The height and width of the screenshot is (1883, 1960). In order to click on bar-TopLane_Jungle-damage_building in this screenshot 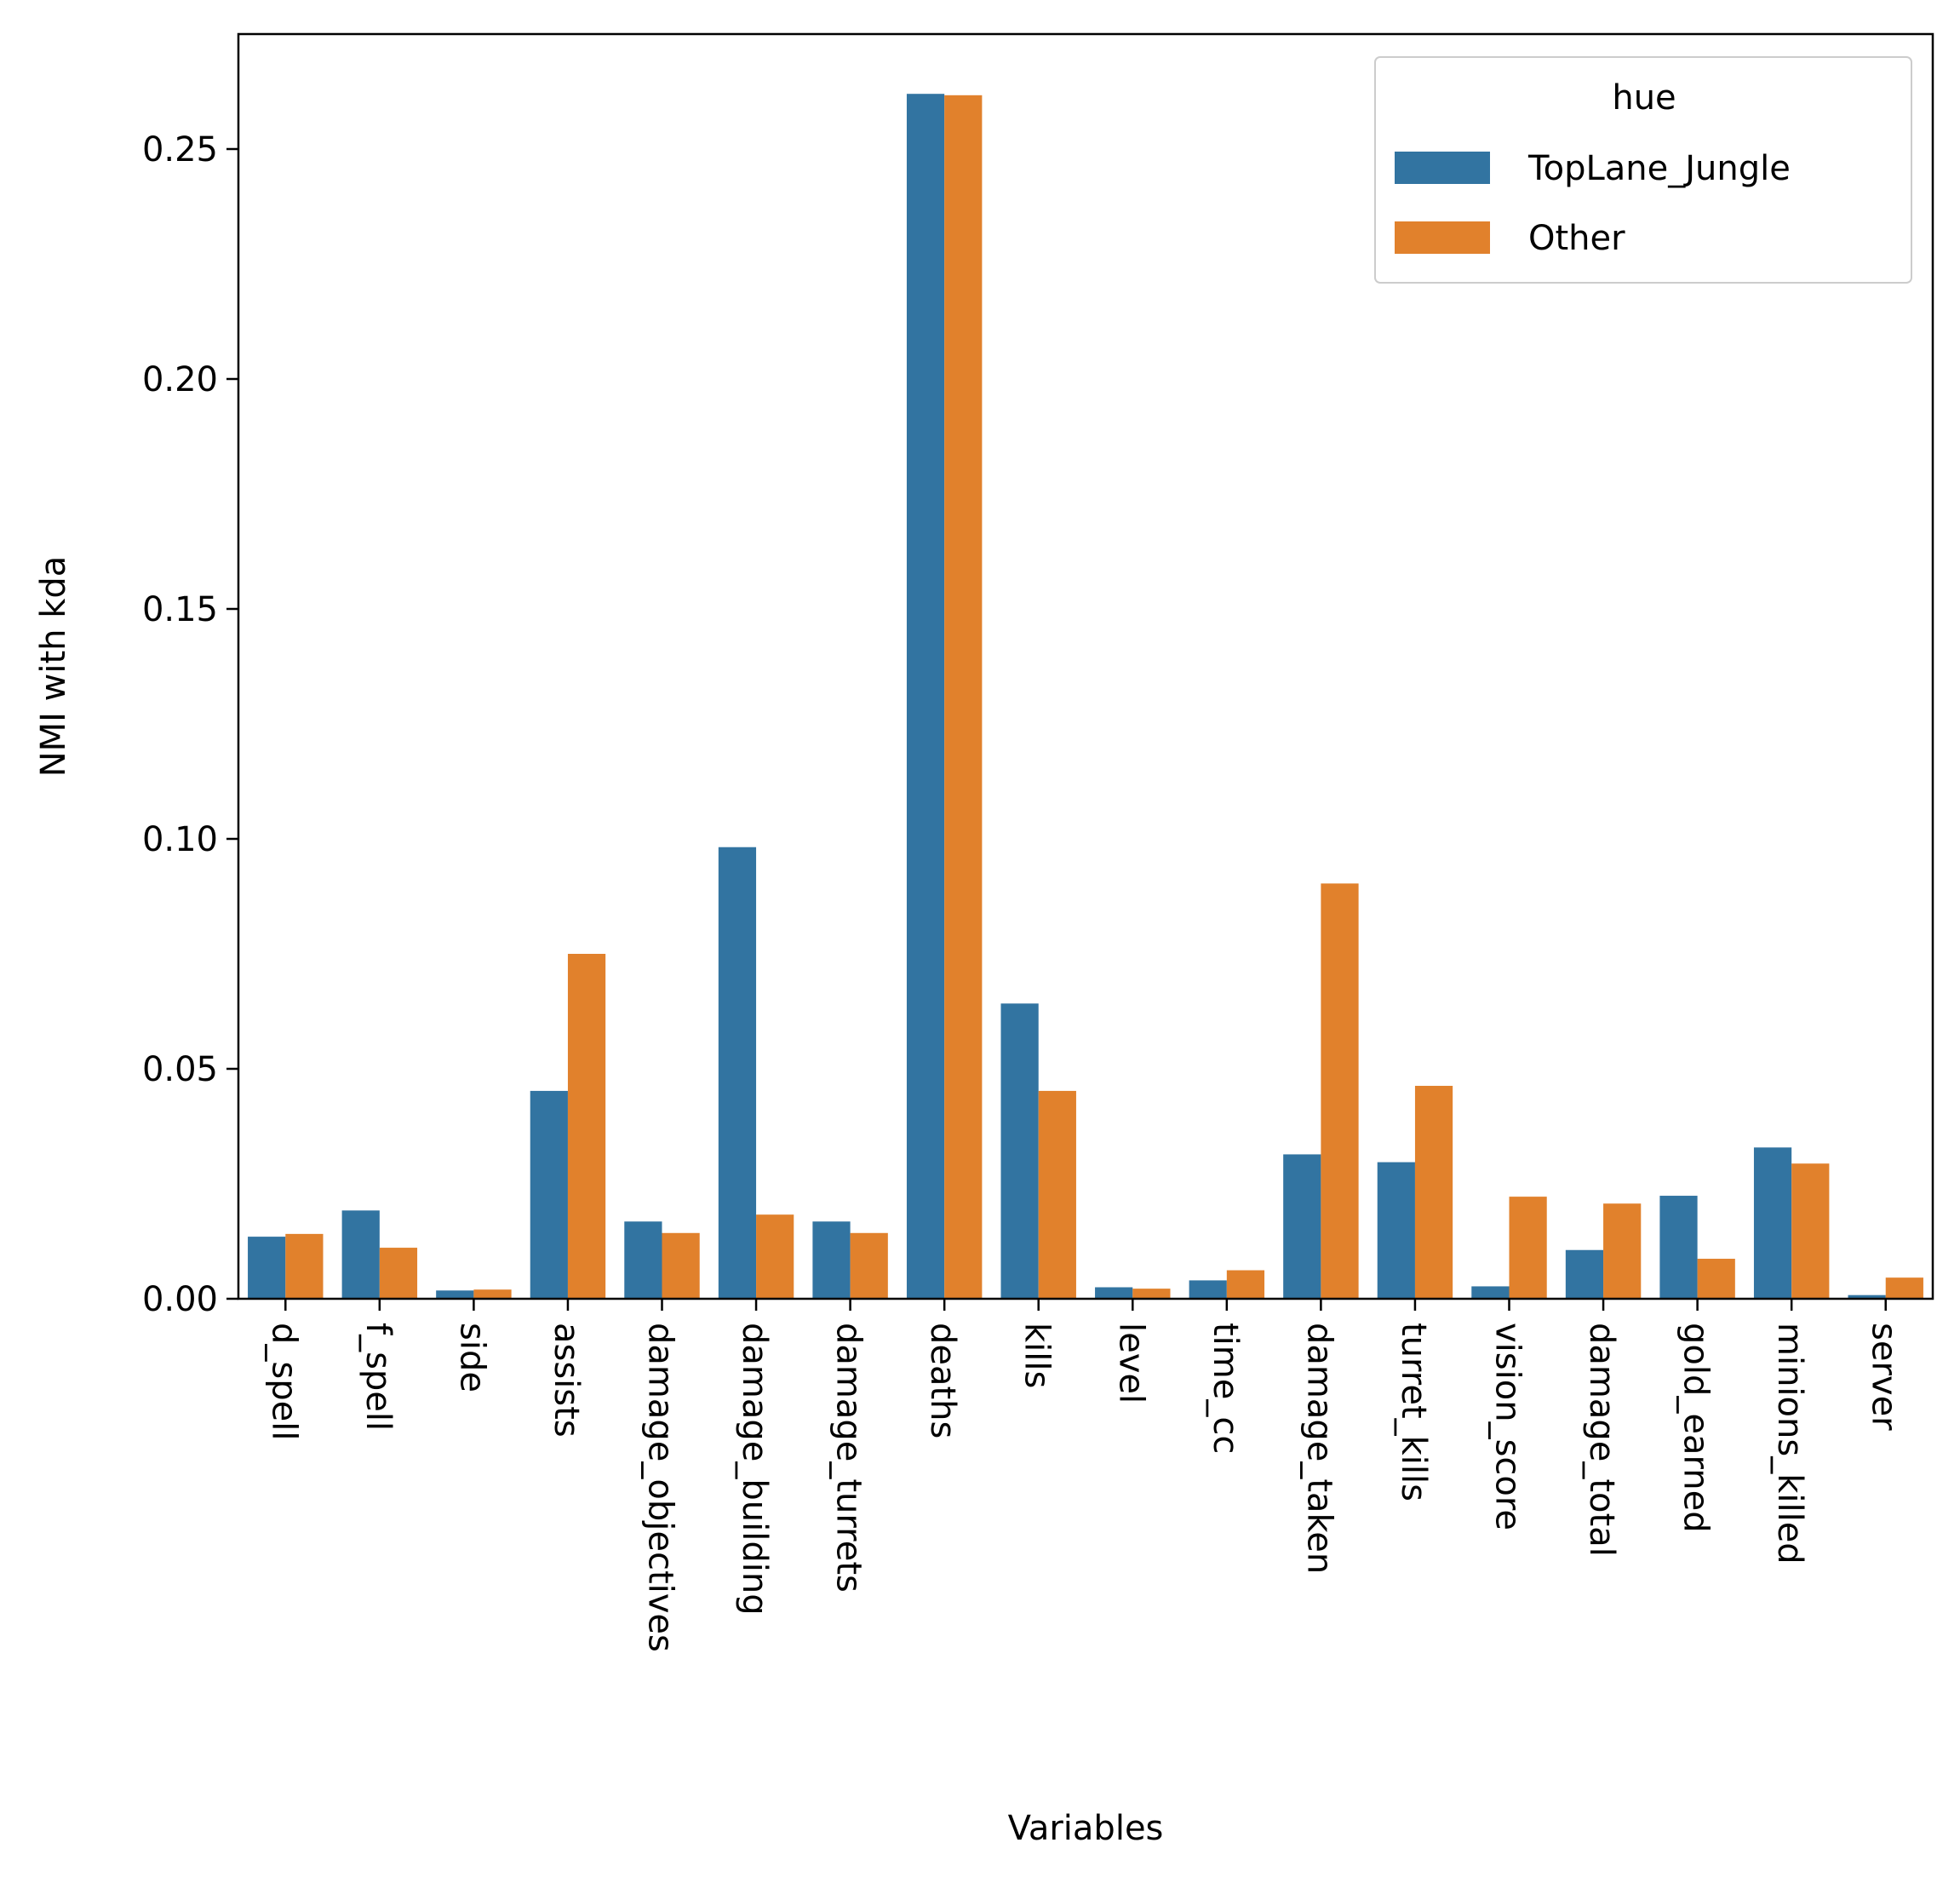, I will do `click(737, 1073)`.